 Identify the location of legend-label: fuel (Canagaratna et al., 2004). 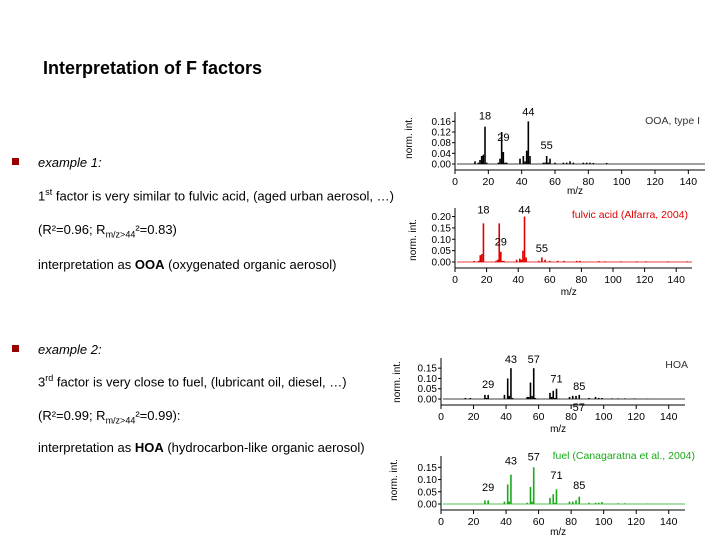
(624, 456).